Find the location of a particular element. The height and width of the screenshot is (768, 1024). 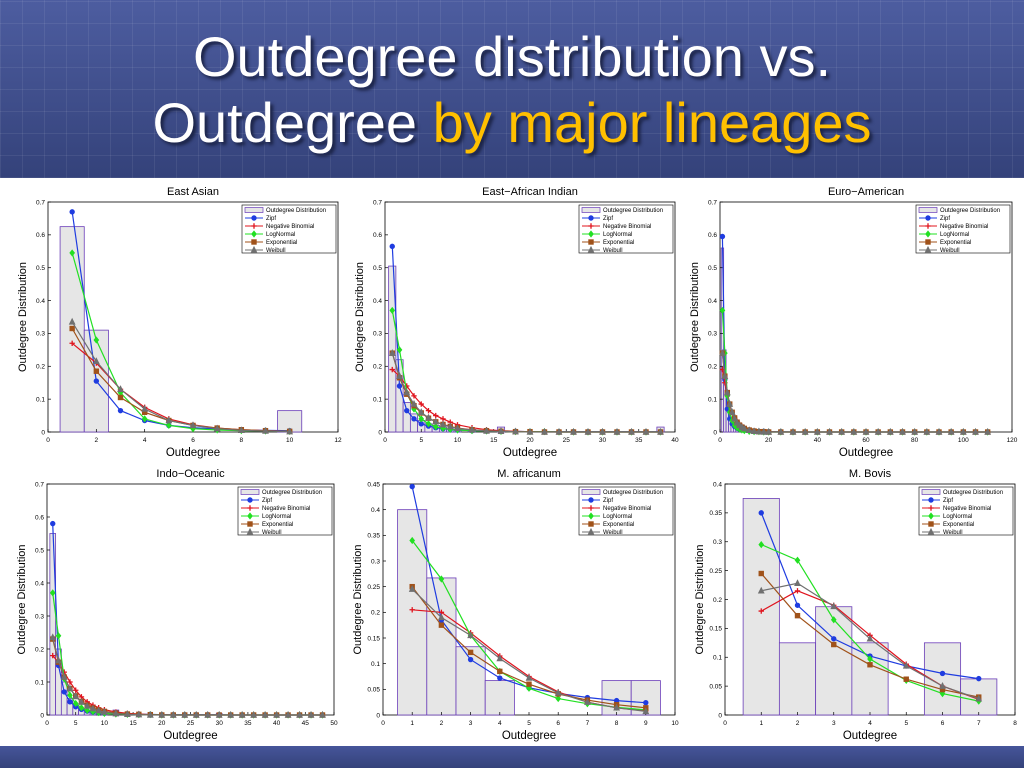

y-tick-label: 0.15 is located at coordinates (715, 629).